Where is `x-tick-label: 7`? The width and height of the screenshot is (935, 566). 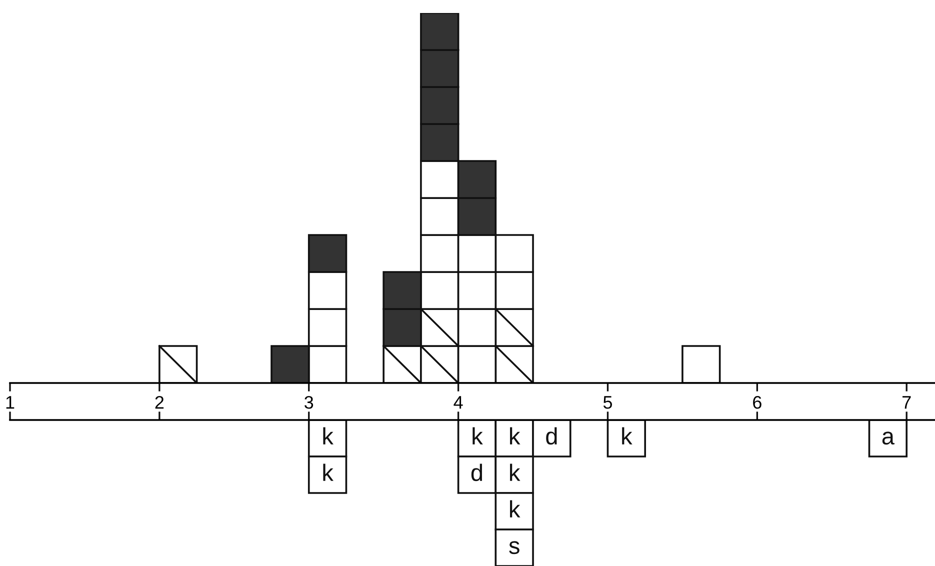
x-tick-label: 7 is located at coordinates (906, 402).